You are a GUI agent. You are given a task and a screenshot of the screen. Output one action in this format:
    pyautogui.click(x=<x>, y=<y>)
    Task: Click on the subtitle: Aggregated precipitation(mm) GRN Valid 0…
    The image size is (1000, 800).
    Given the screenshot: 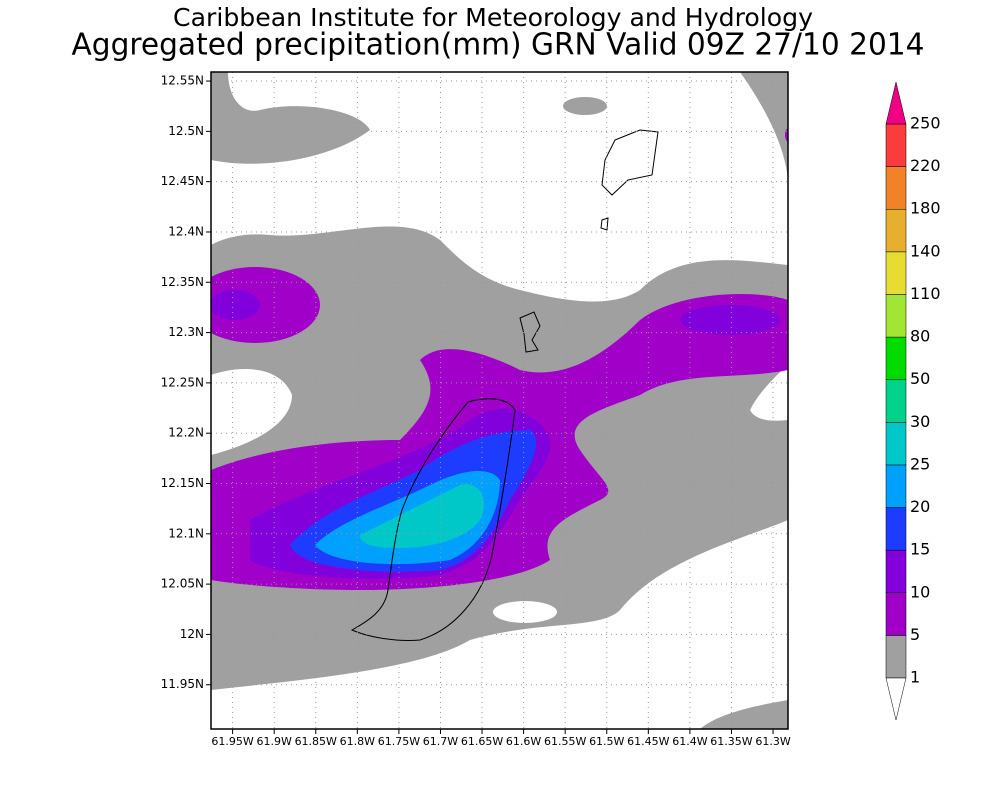 What is the action you would take?
    pyautogui.click(x=498, y=45)
    